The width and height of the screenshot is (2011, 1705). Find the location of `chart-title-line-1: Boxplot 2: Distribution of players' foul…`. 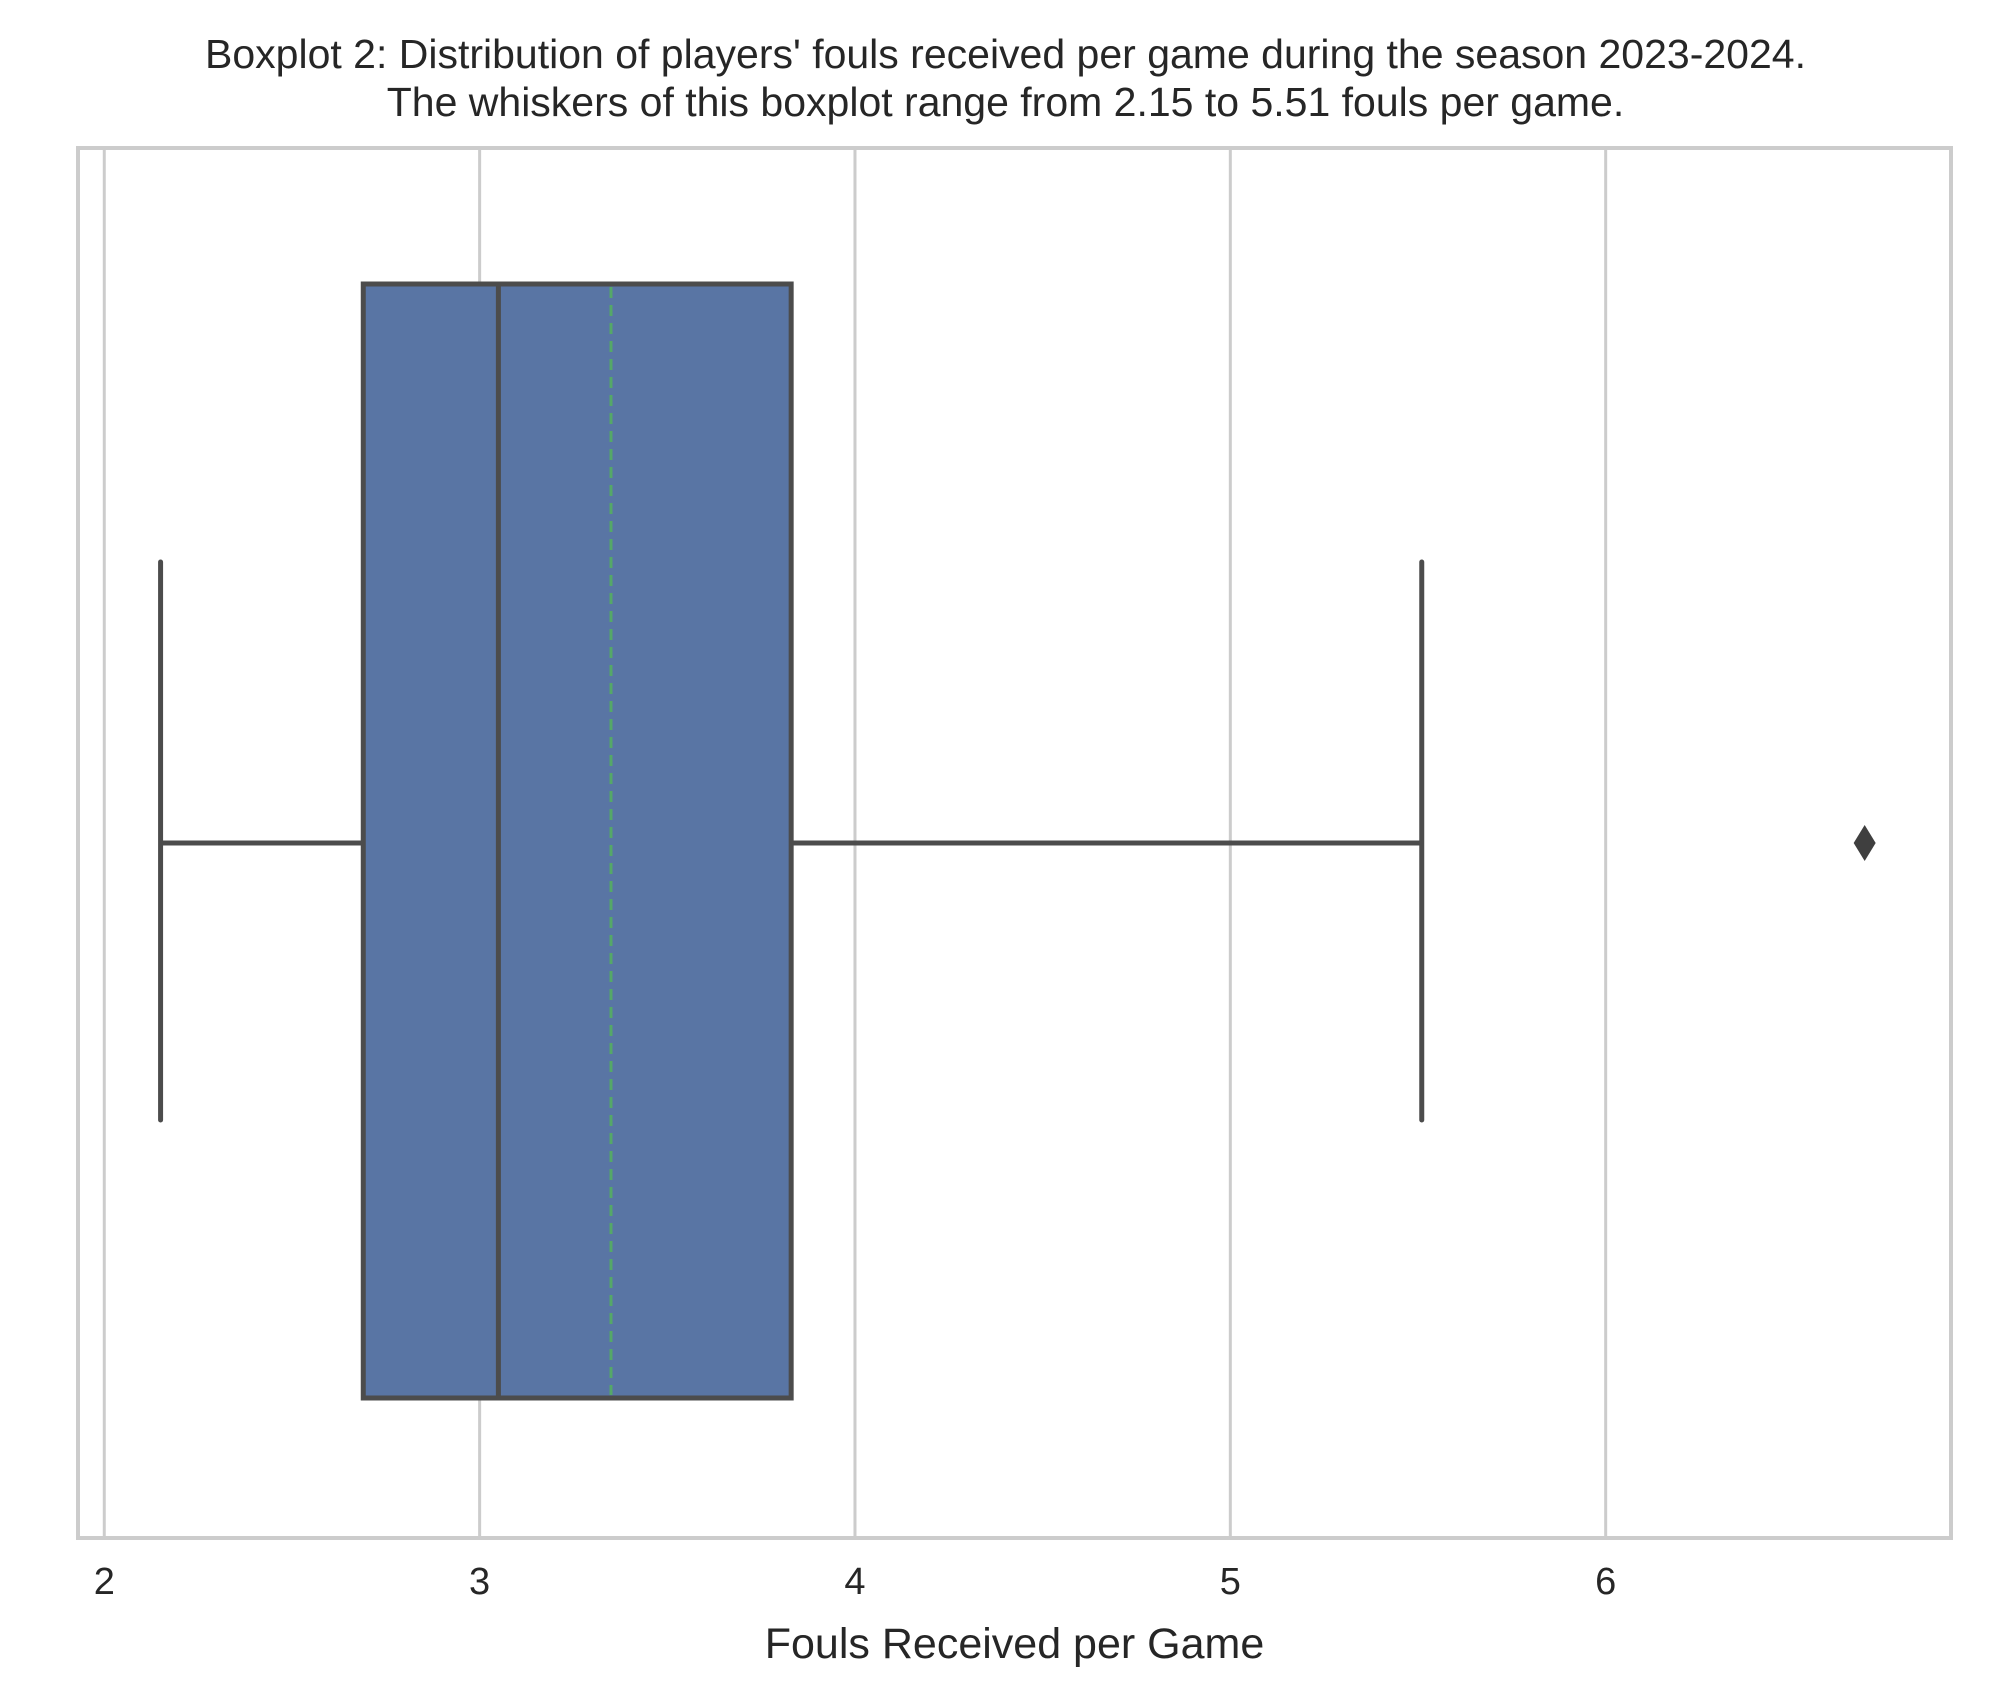

chart-title-line-1: Boxplot 2: Distribution of players' foul… is located at coordinates (1005, 54).